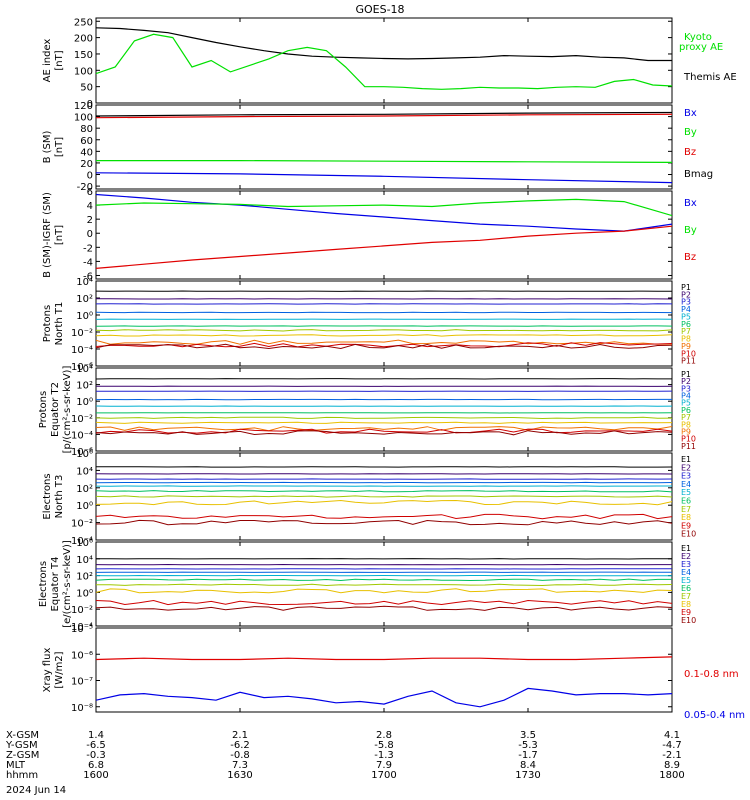 This screenshot has width=750, height=800. I want to click on orbit-cell: 3.5, so click(528, 735).